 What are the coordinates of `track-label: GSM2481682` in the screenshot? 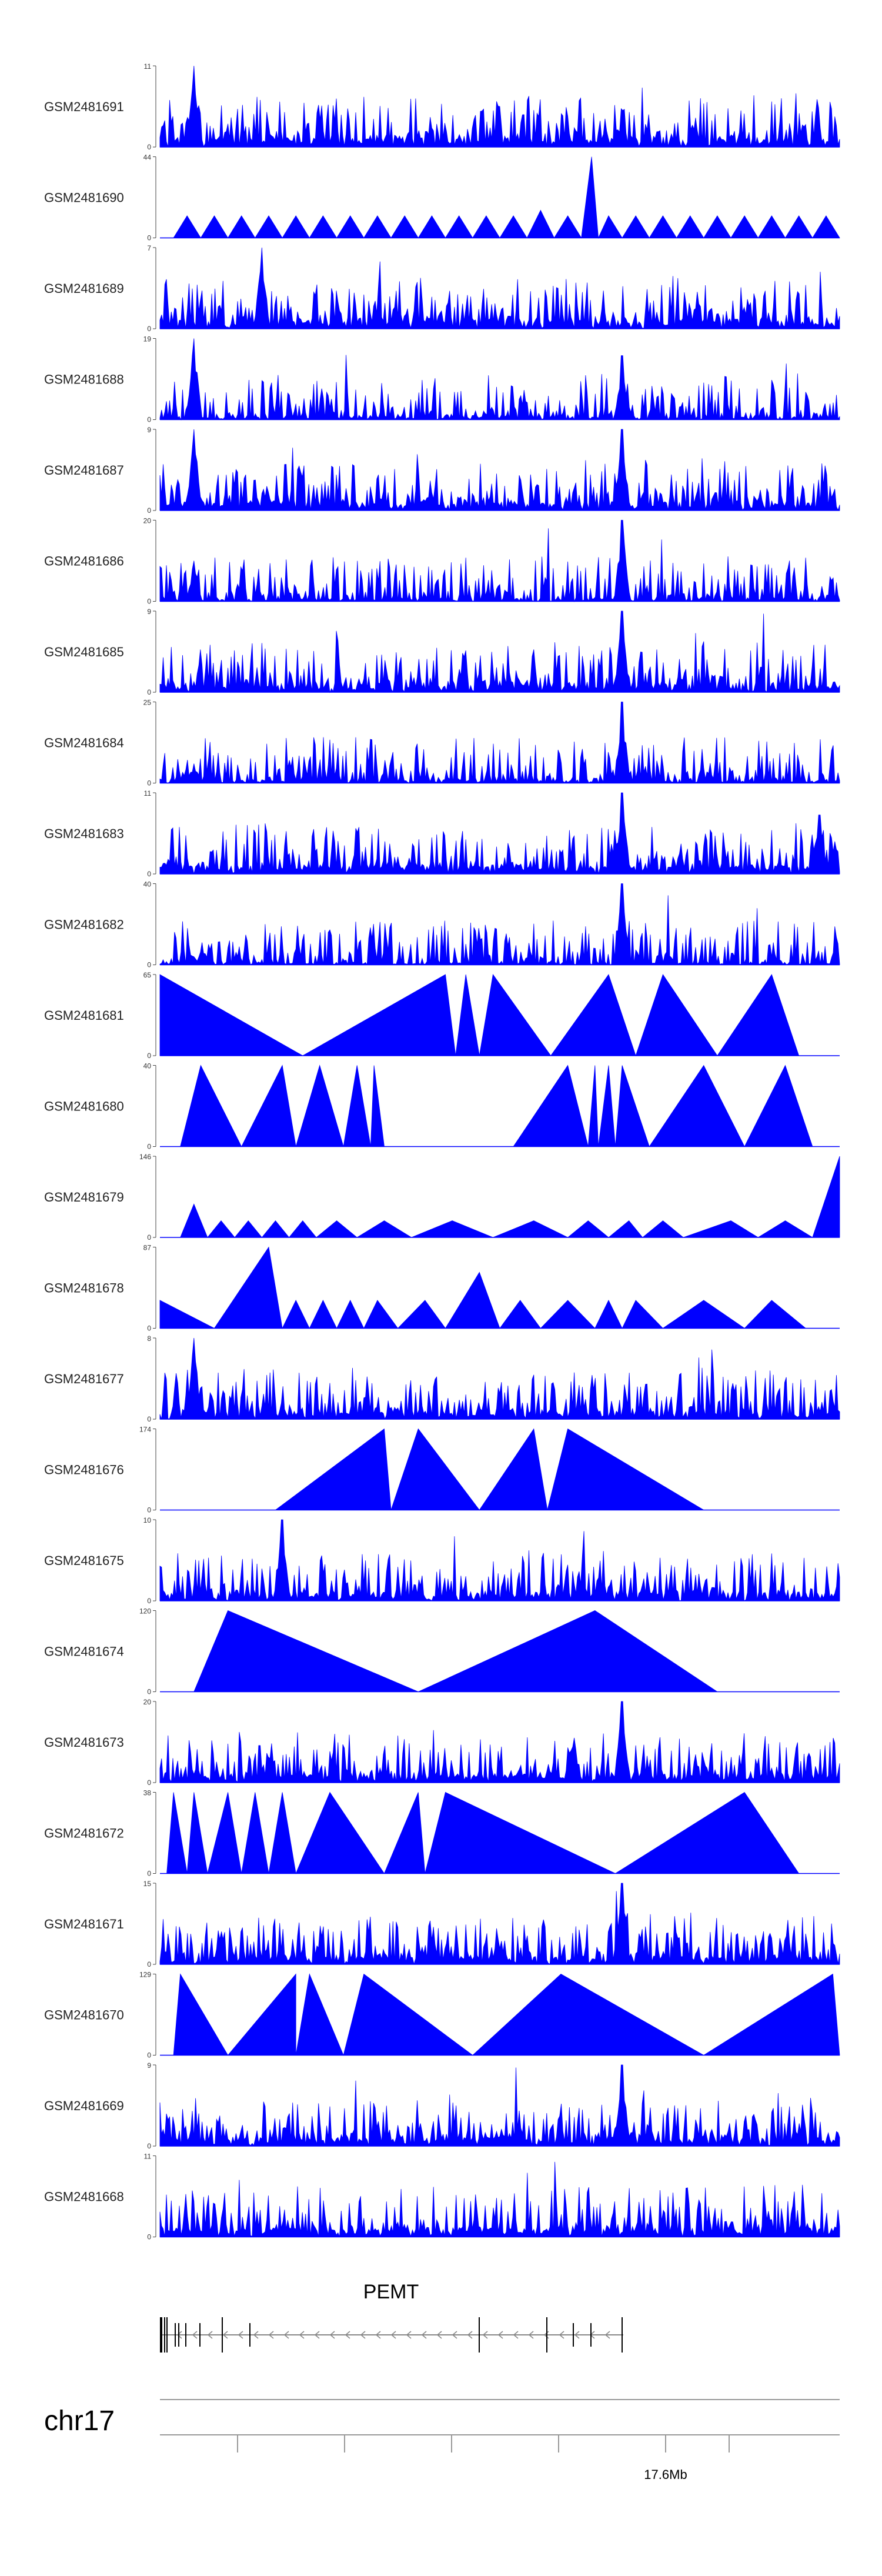 It's located at (84, 924).